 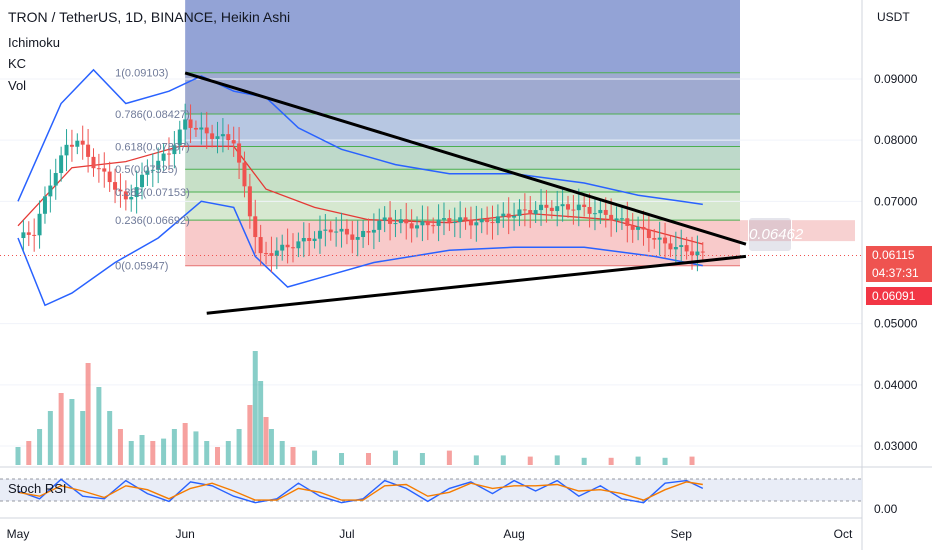 I want to click on keltner-mid-line, so click(x=360, y=195).